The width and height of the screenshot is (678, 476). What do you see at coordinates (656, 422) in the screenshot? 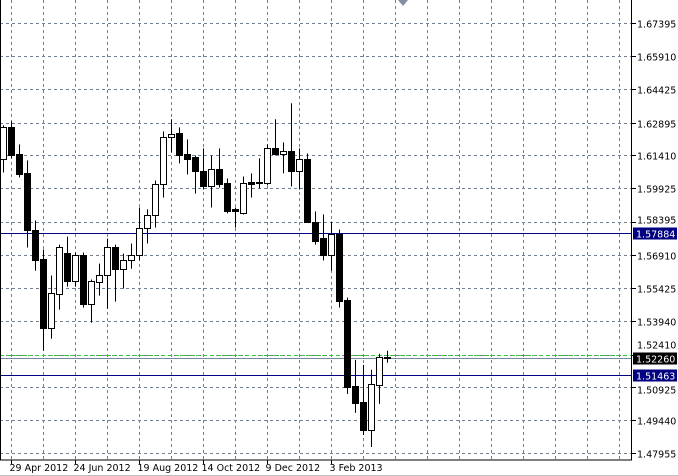
I see `y-tick-label: 1.49440` at bounding box center [656, 422].